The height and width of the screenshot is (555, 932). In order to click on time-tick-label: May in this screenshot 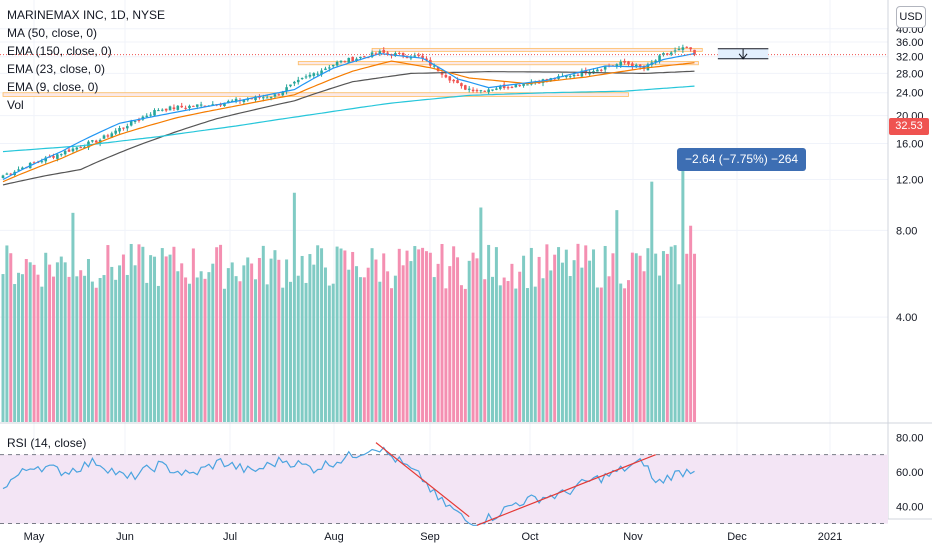, I will do `click(34, 537)`.